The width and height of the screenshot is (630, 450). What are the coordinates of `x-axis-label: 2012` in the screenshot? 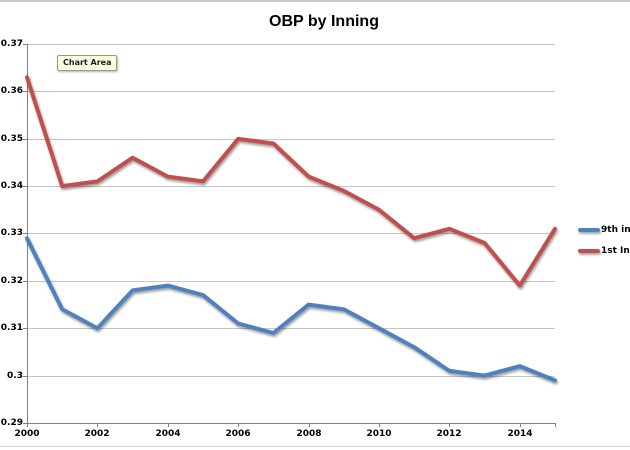 It's located at (449, 434).